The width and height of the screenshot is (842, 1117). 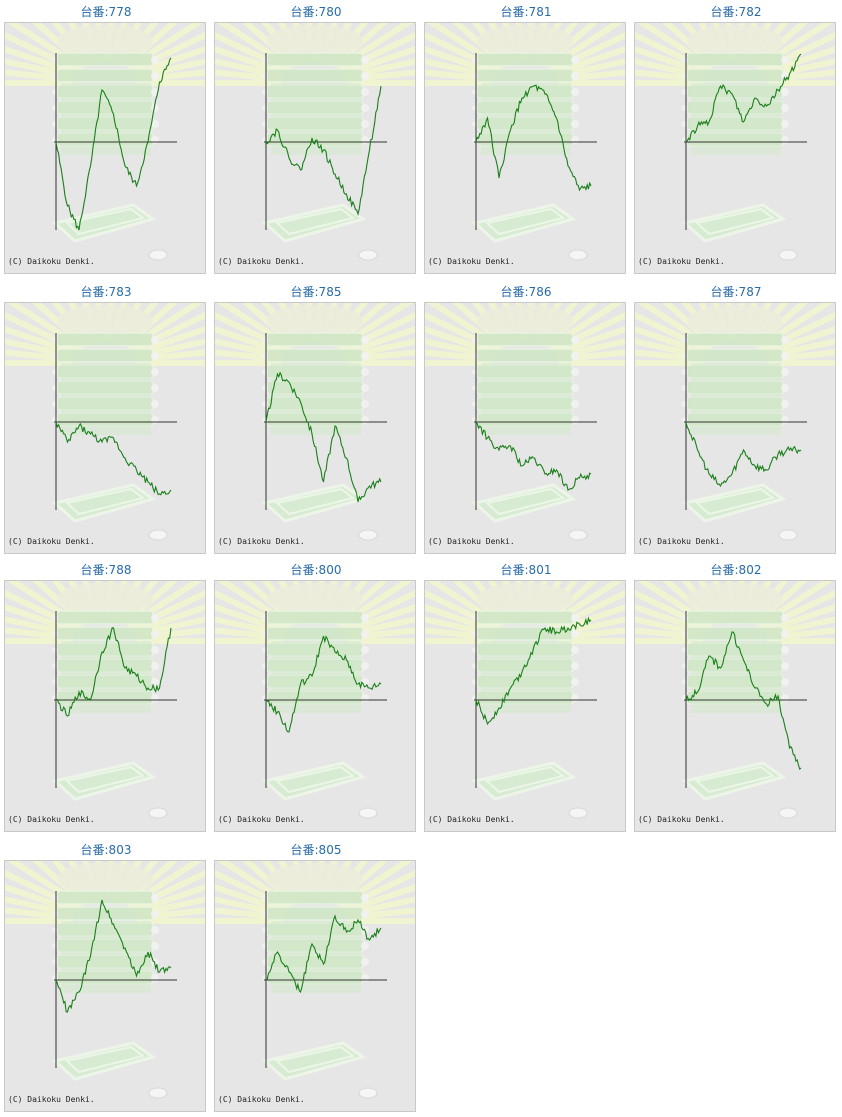 What do you see at coordinates (316, 12) in the screenshot?
I see `chart-title: 台番:780` at bounding box center [316, 12].